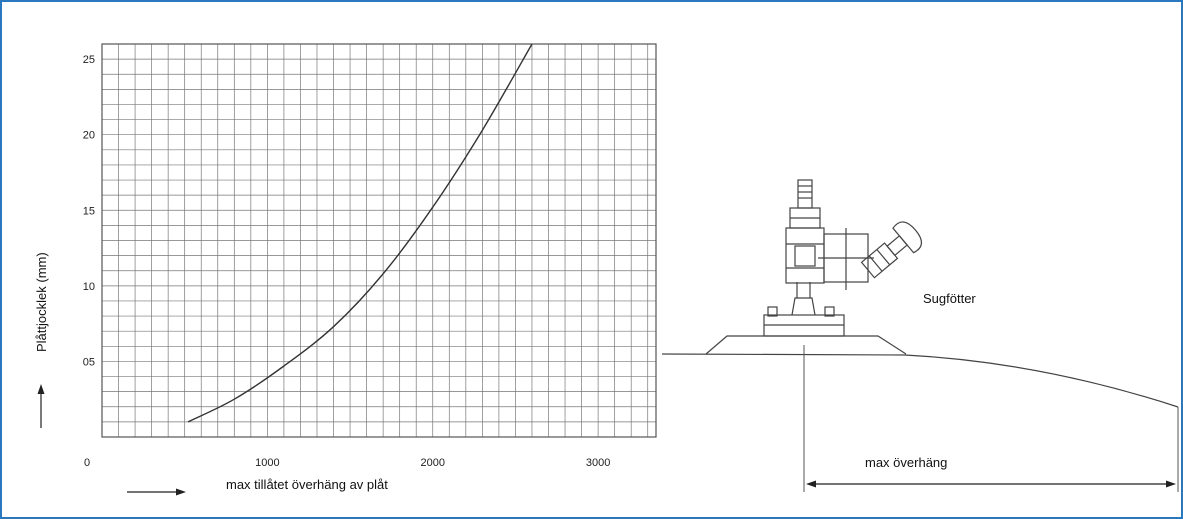 This screenshot has width=1183, height=519. Describe the element at coordinates (89, 287) in the screenshot. I see `y-tick-label: 10` at that location.